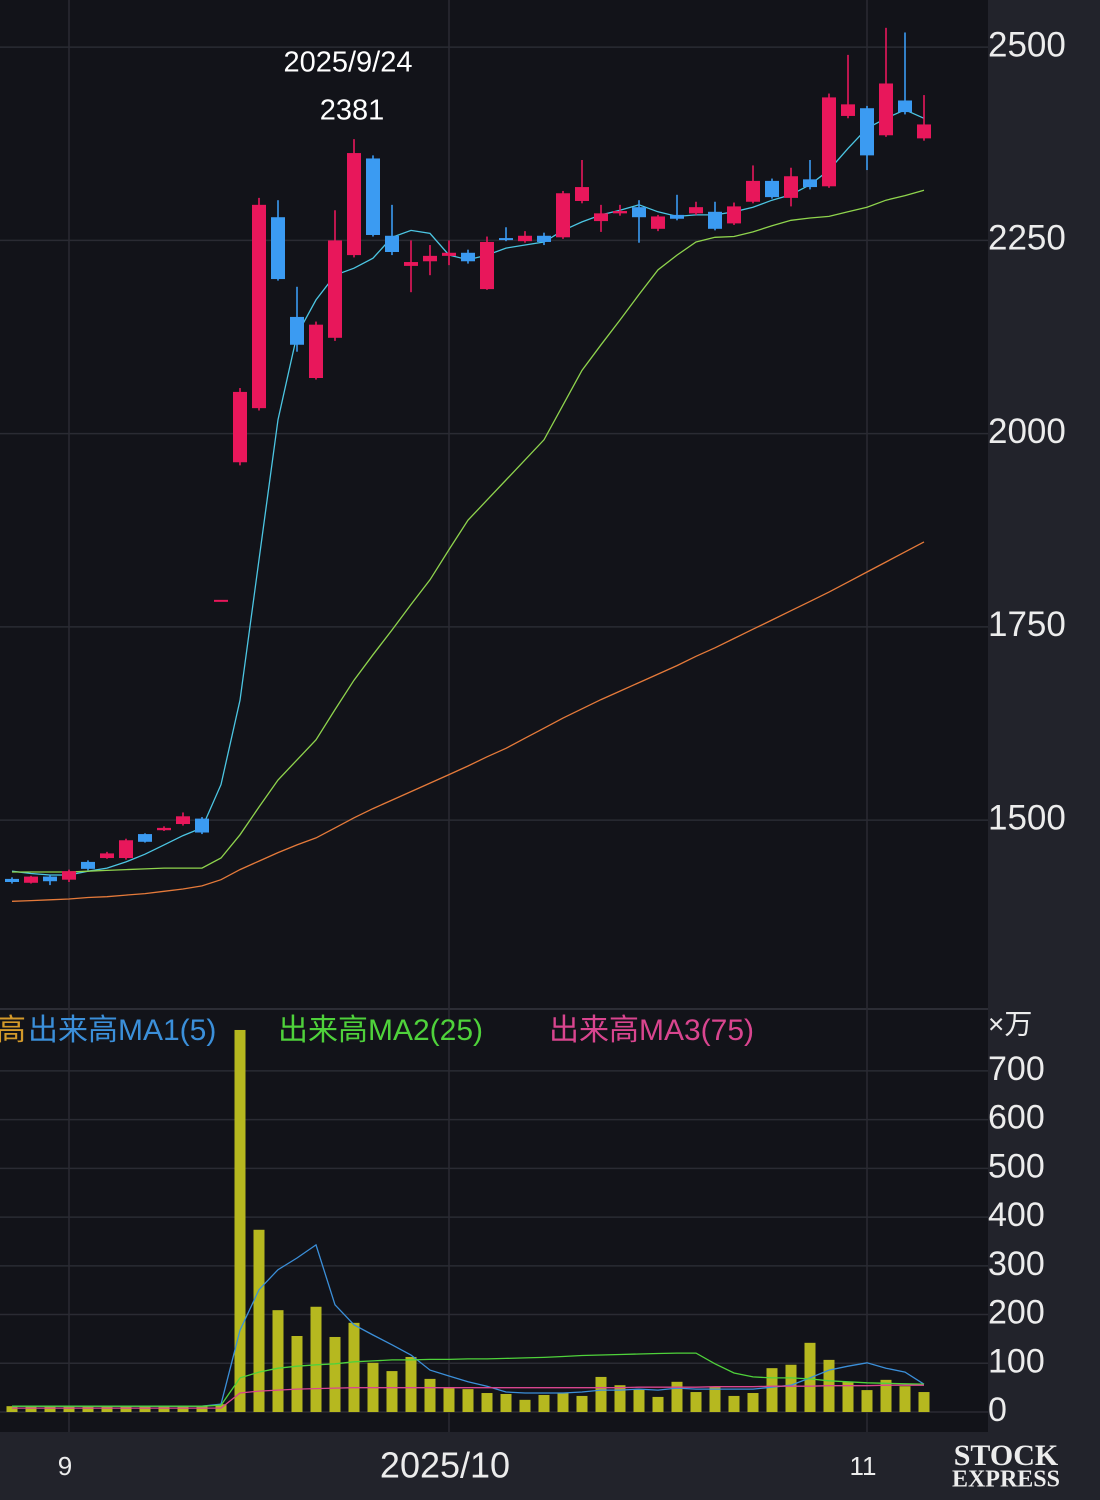 The image size is (1100, 1500). What do you see at coordinates (1016, 1313) in the screenshot?
I see `y-tick-label: 200` at bounding box center [1016, 1313].